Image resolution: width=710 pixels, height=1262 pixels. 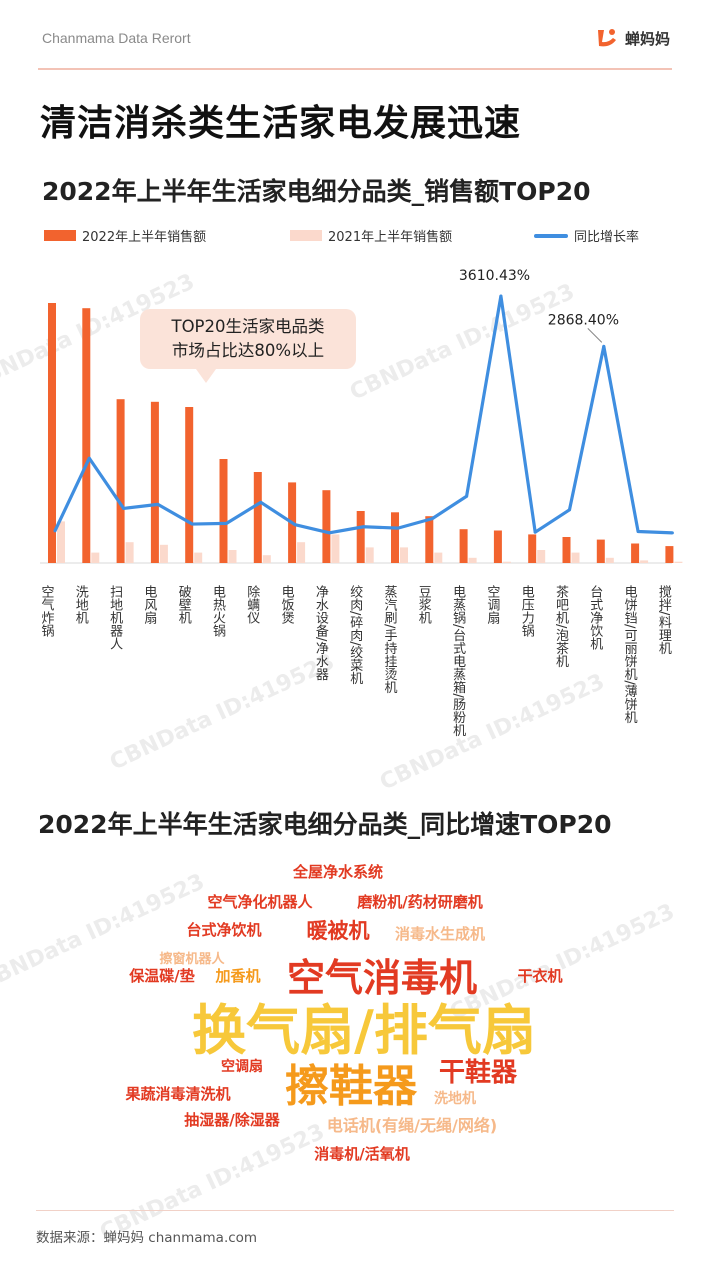 What do you see at coordinates (595, 335) in the screenshot?
I see `annotation-leader` at bounding box center [595, 335].